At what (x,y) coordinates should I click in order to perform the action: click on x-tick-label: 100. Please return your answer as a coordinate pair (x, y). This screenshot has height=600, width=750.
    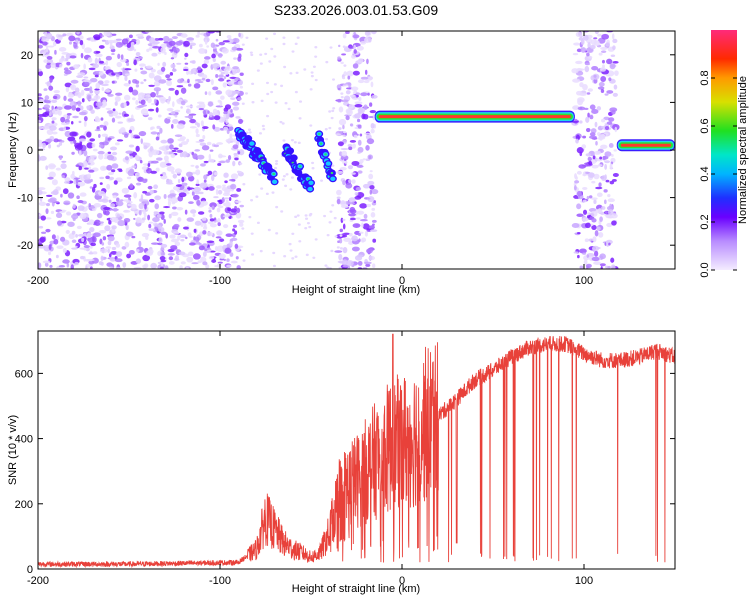
    Looking at the image, I should click on (584, 581).